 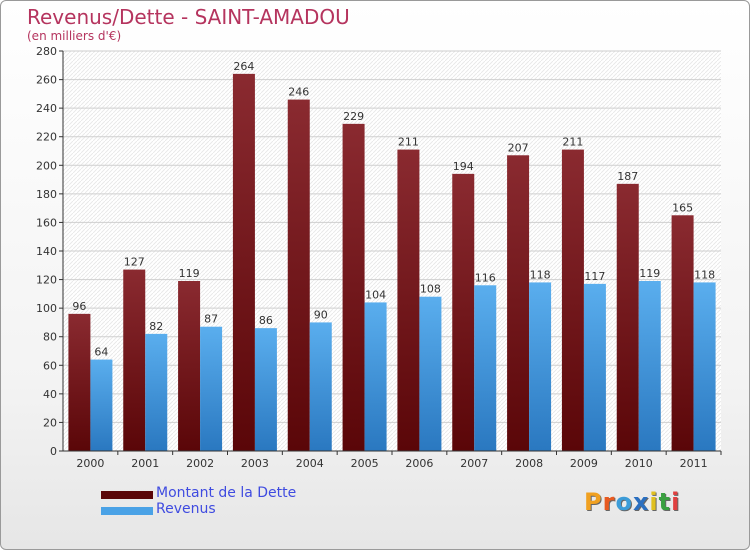 I want to click on data-label-dette: 127, so click(x=134, y=262).